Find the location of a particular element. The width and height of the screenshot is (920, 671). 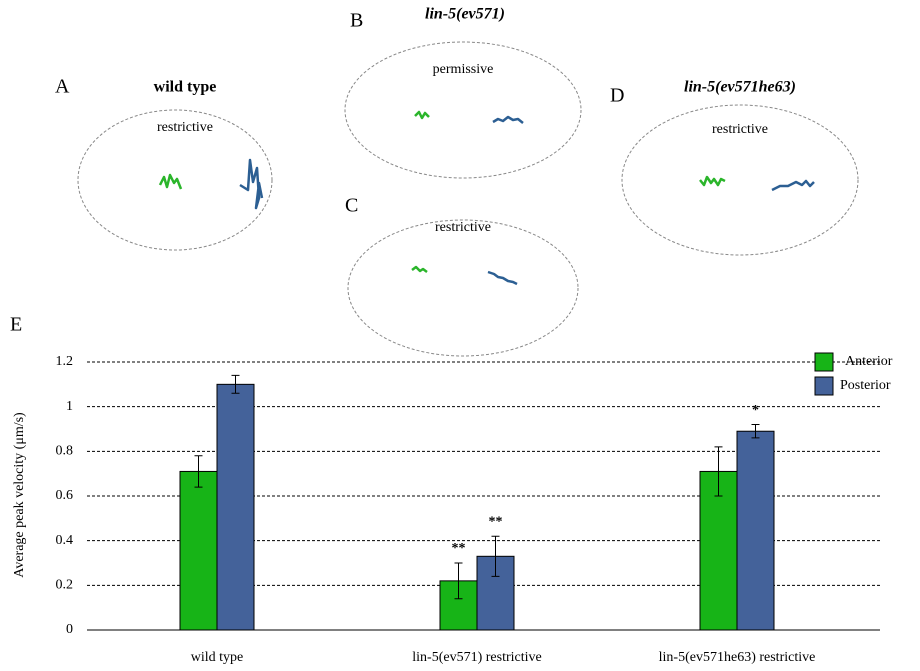

condition: permissive is located at coordinates (463, 69).